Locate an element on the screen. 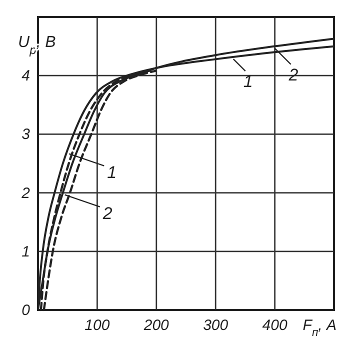 This screenshot has width=362, height=358. x-tick-label: 200 is located at coordinates (156, 325).